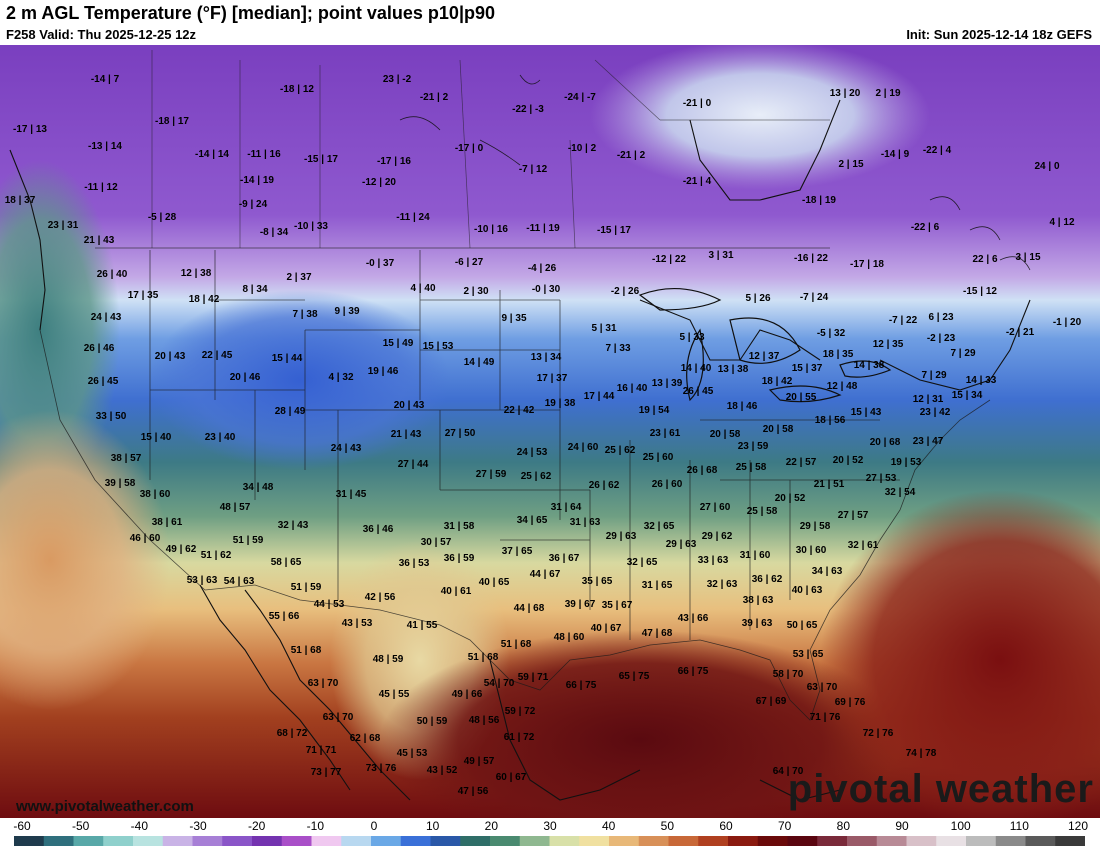 This screenshot has width=1100, height=850. What do you see at coordinates (374, 826) in the screenshot?
I see `colorbar-tick-label: 0` at bounding box center [374, 826].